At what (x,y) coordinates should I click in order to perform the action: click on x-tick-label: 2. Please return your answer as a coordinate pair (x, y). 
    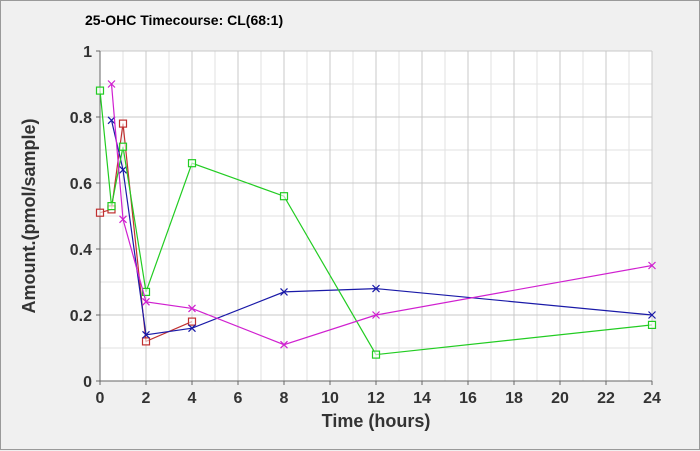
    Looking at the image, I should click on (146, 398).